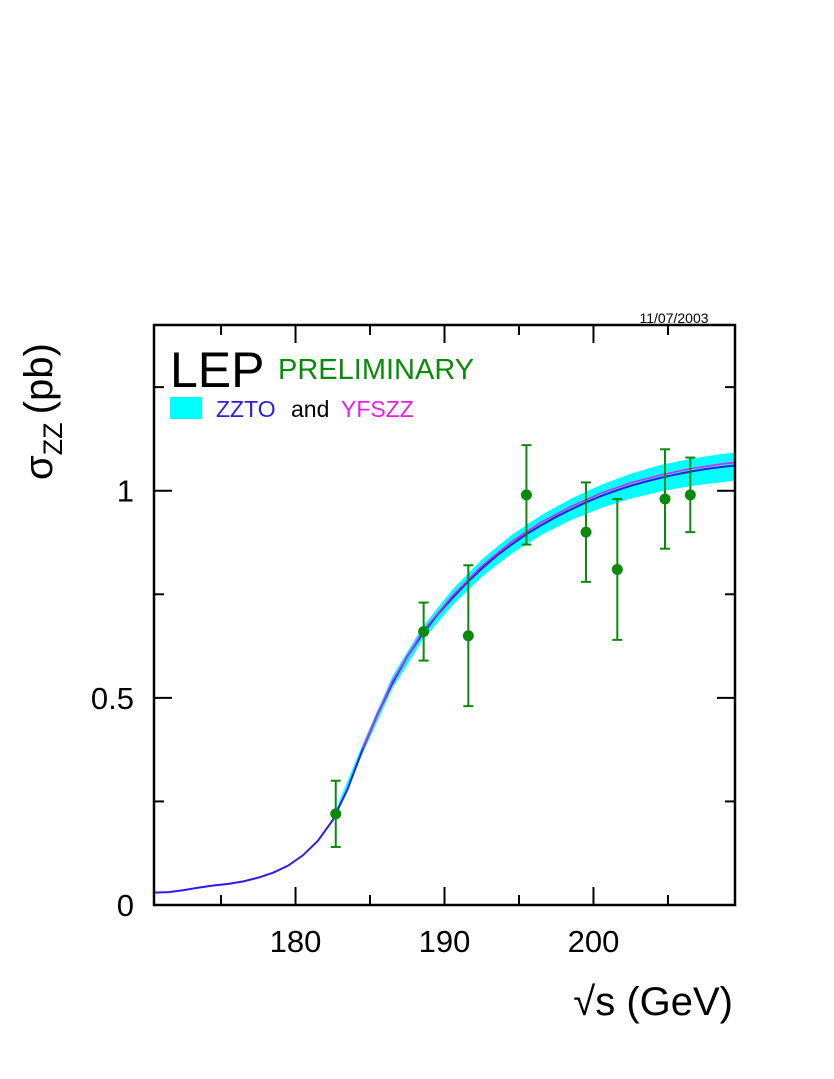  Describe the element at coordinates (39, 467) in the screenshot. I see `y-axis-symbol: σ` at that location.